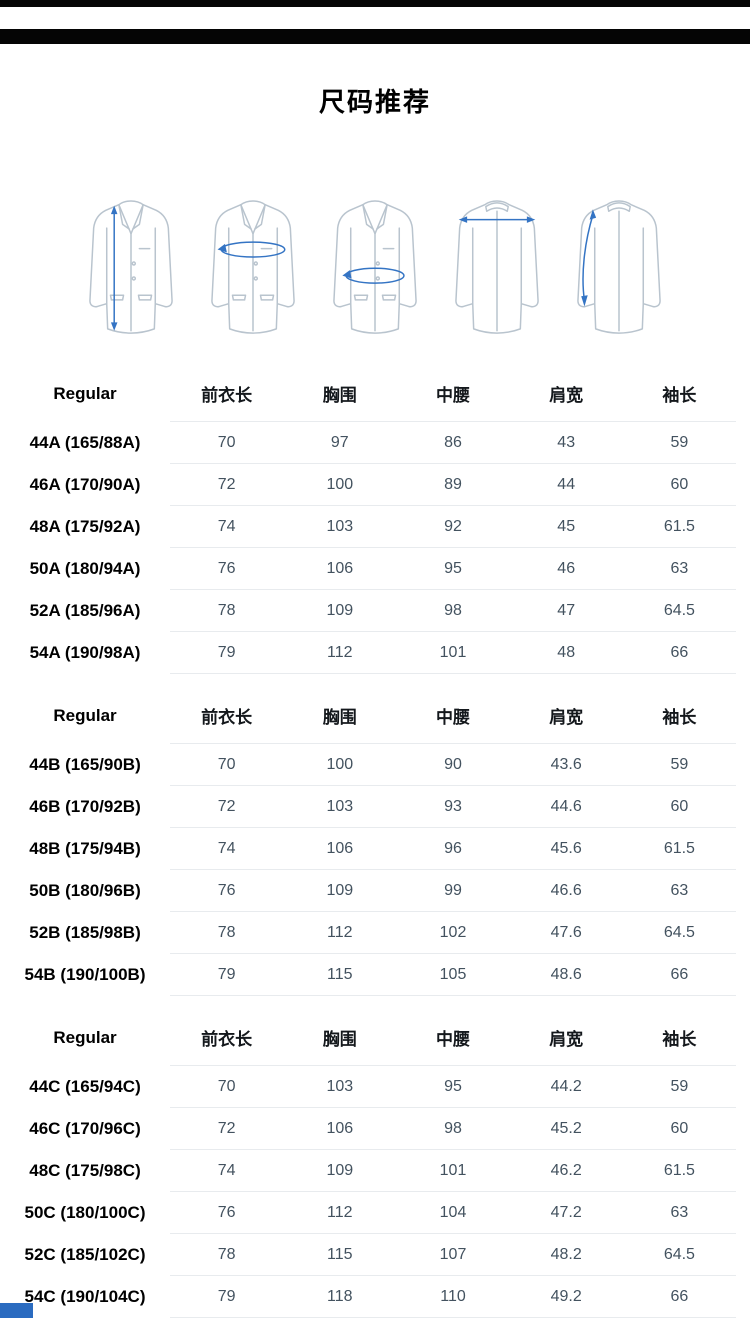  Describe the element at coordinates (375, 765) in the screenshot. I see `table-row: 44B (165/90B) 70 100 90 43.6 59` at that location.